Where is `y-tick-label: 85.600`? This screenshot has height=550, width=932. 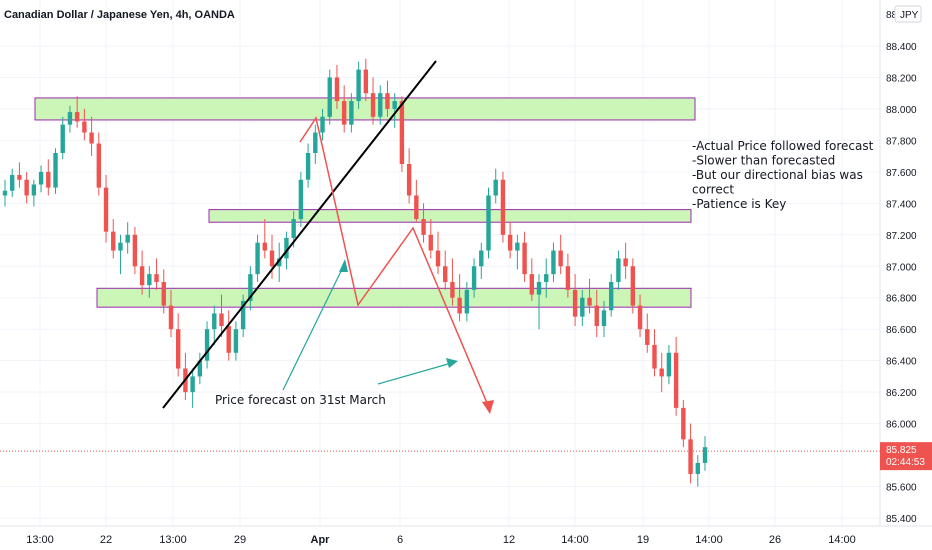 y-tick-label: 85.600 is located at coordinates (901, 488).